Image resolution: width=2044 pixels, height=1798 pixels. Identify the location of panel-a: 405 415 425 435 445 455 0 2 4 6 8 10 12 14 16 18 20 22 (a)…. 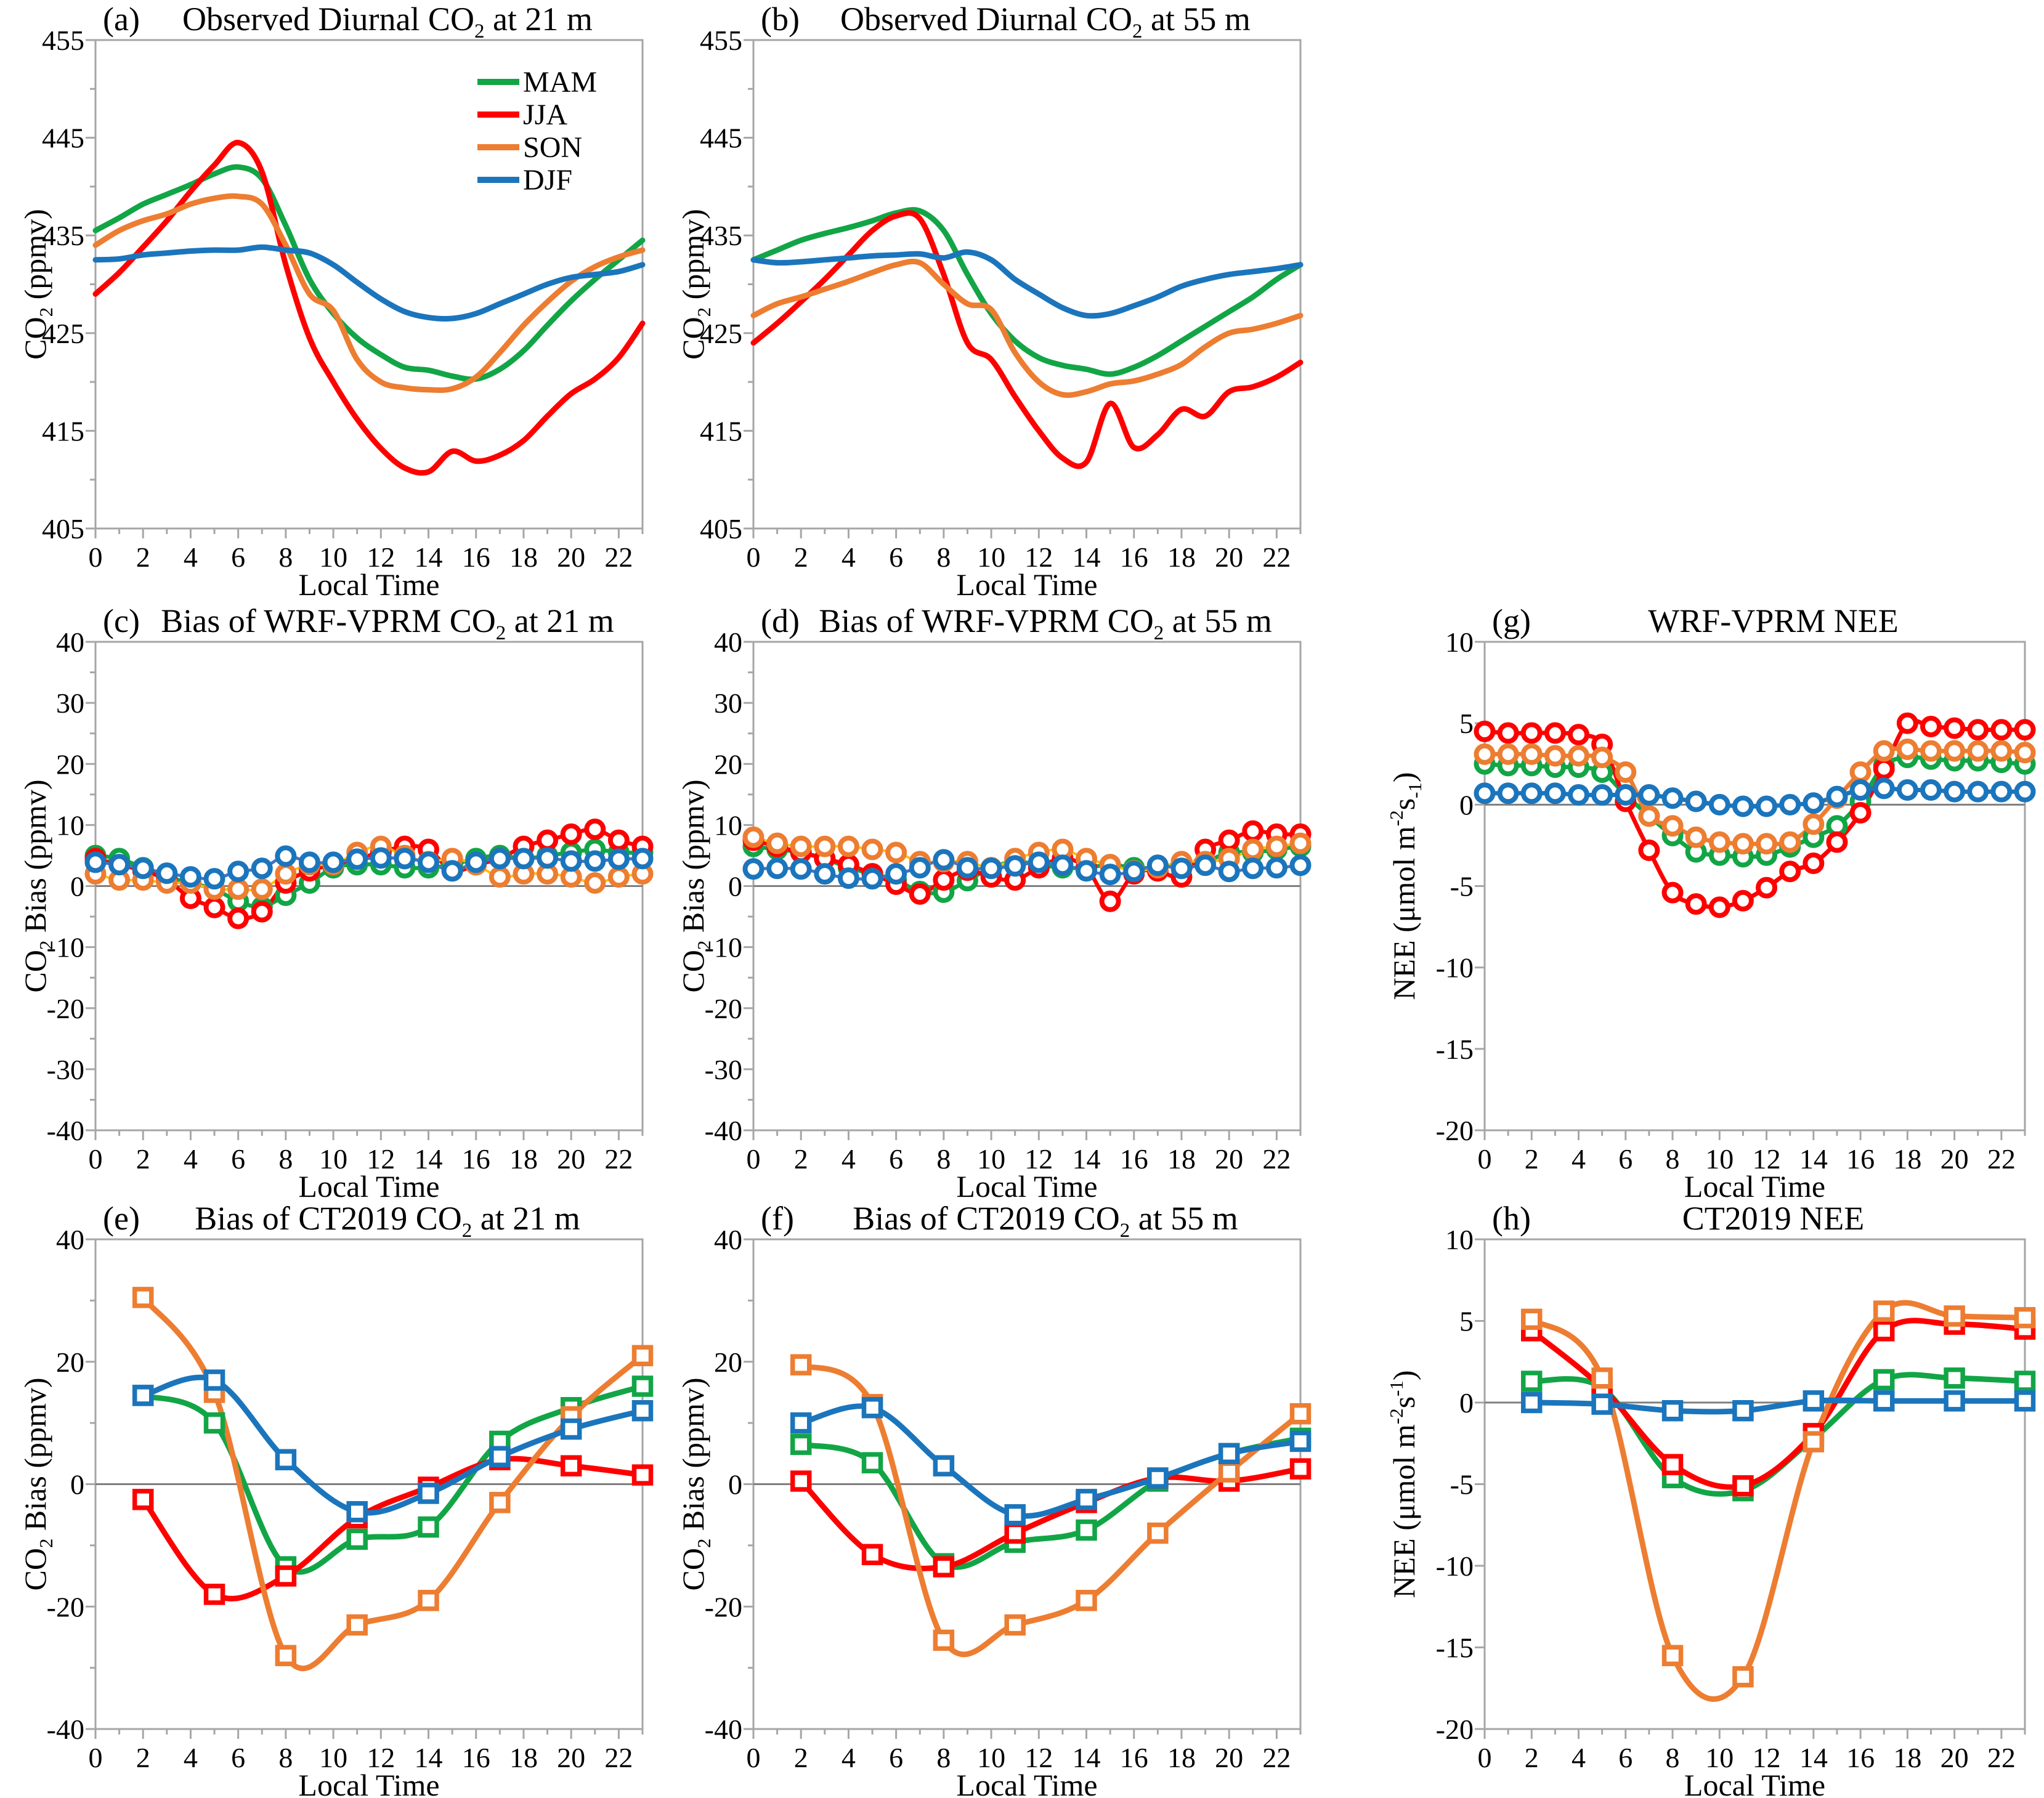
(340, 301).